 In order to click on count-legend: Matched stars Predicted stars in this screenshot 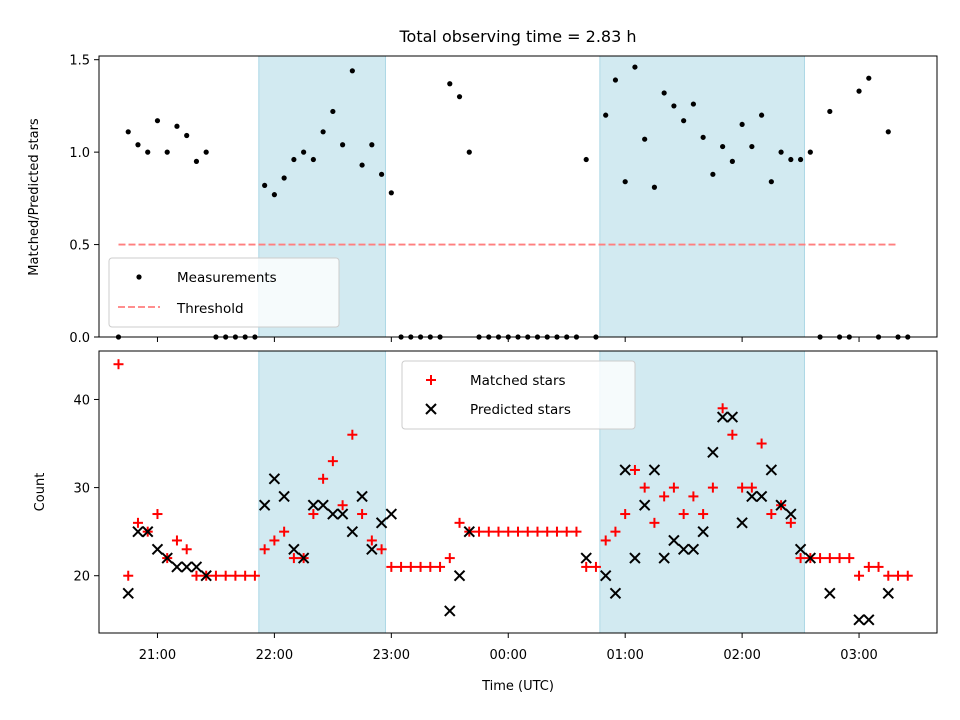, I will do `click(518, 395)`.